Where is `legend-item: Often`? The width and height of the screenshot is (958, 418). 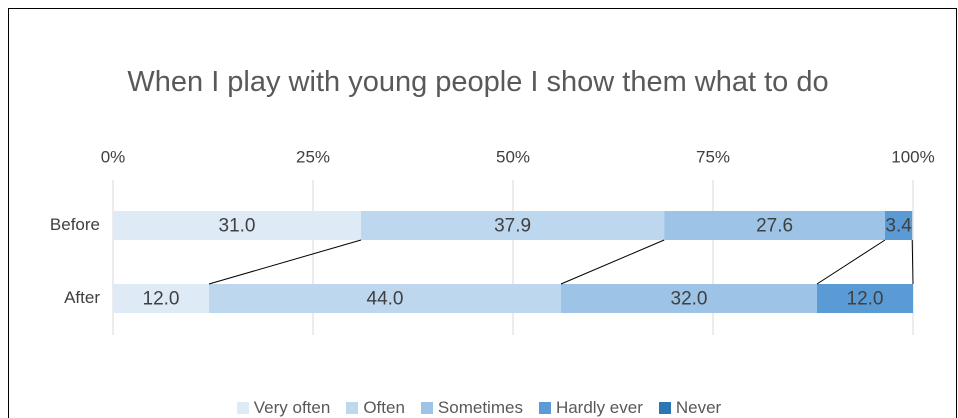
legend-item: Often is located at coordinates (375, 408).